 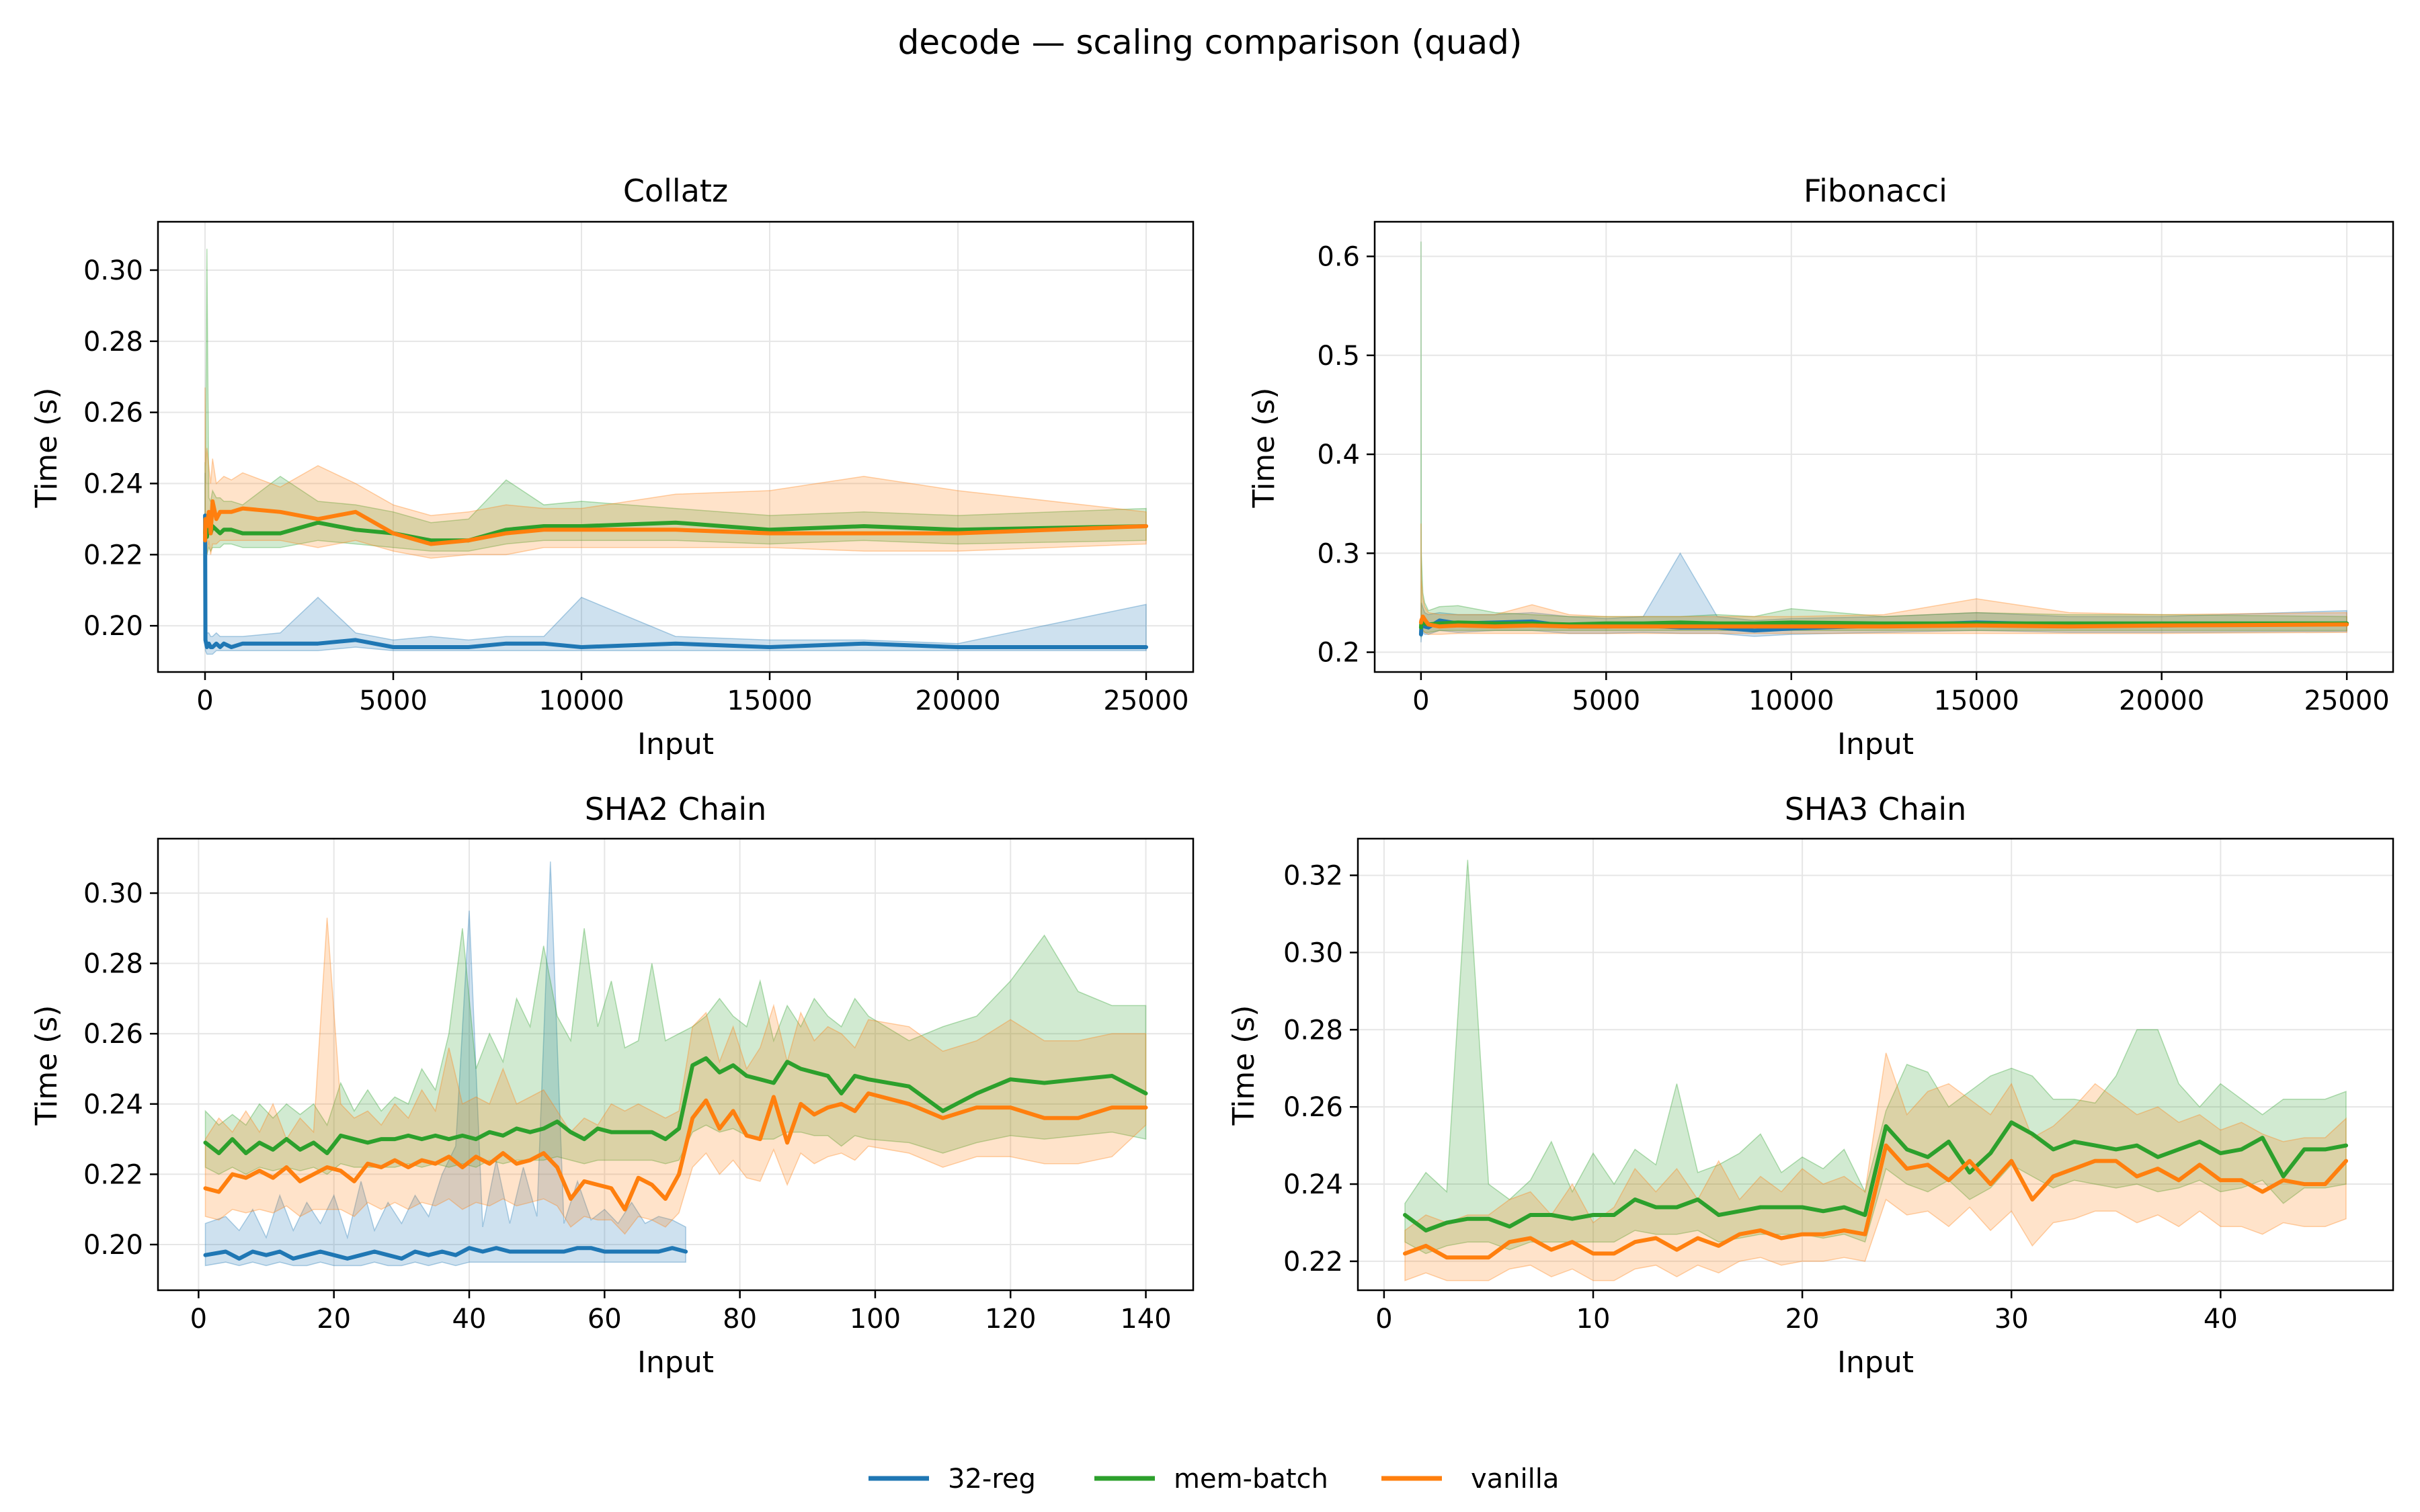 I want to click on data-layer-collatz, so click(x=675, y=452).